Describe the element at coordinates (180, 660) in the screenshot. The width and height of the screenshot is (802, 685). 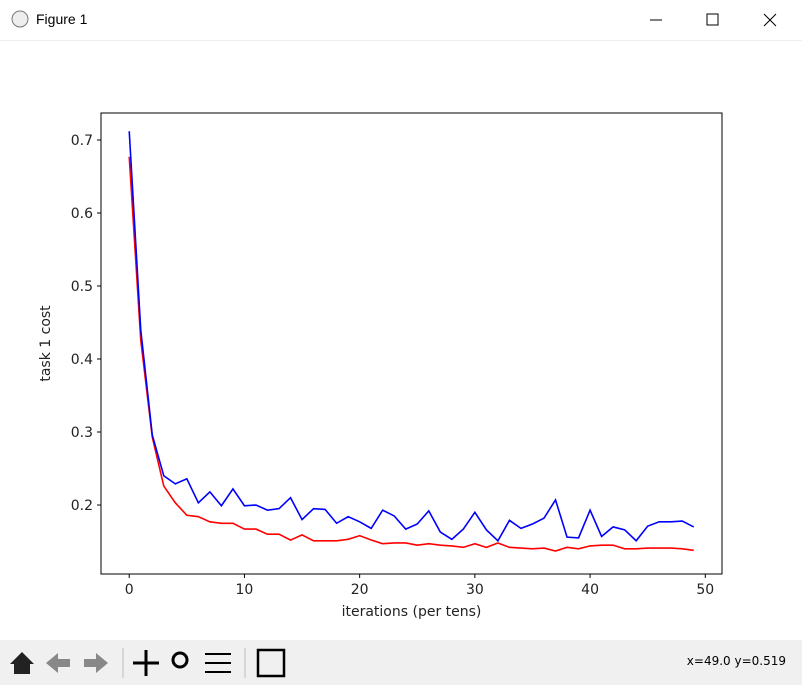
I see `zoom-button` at that location.